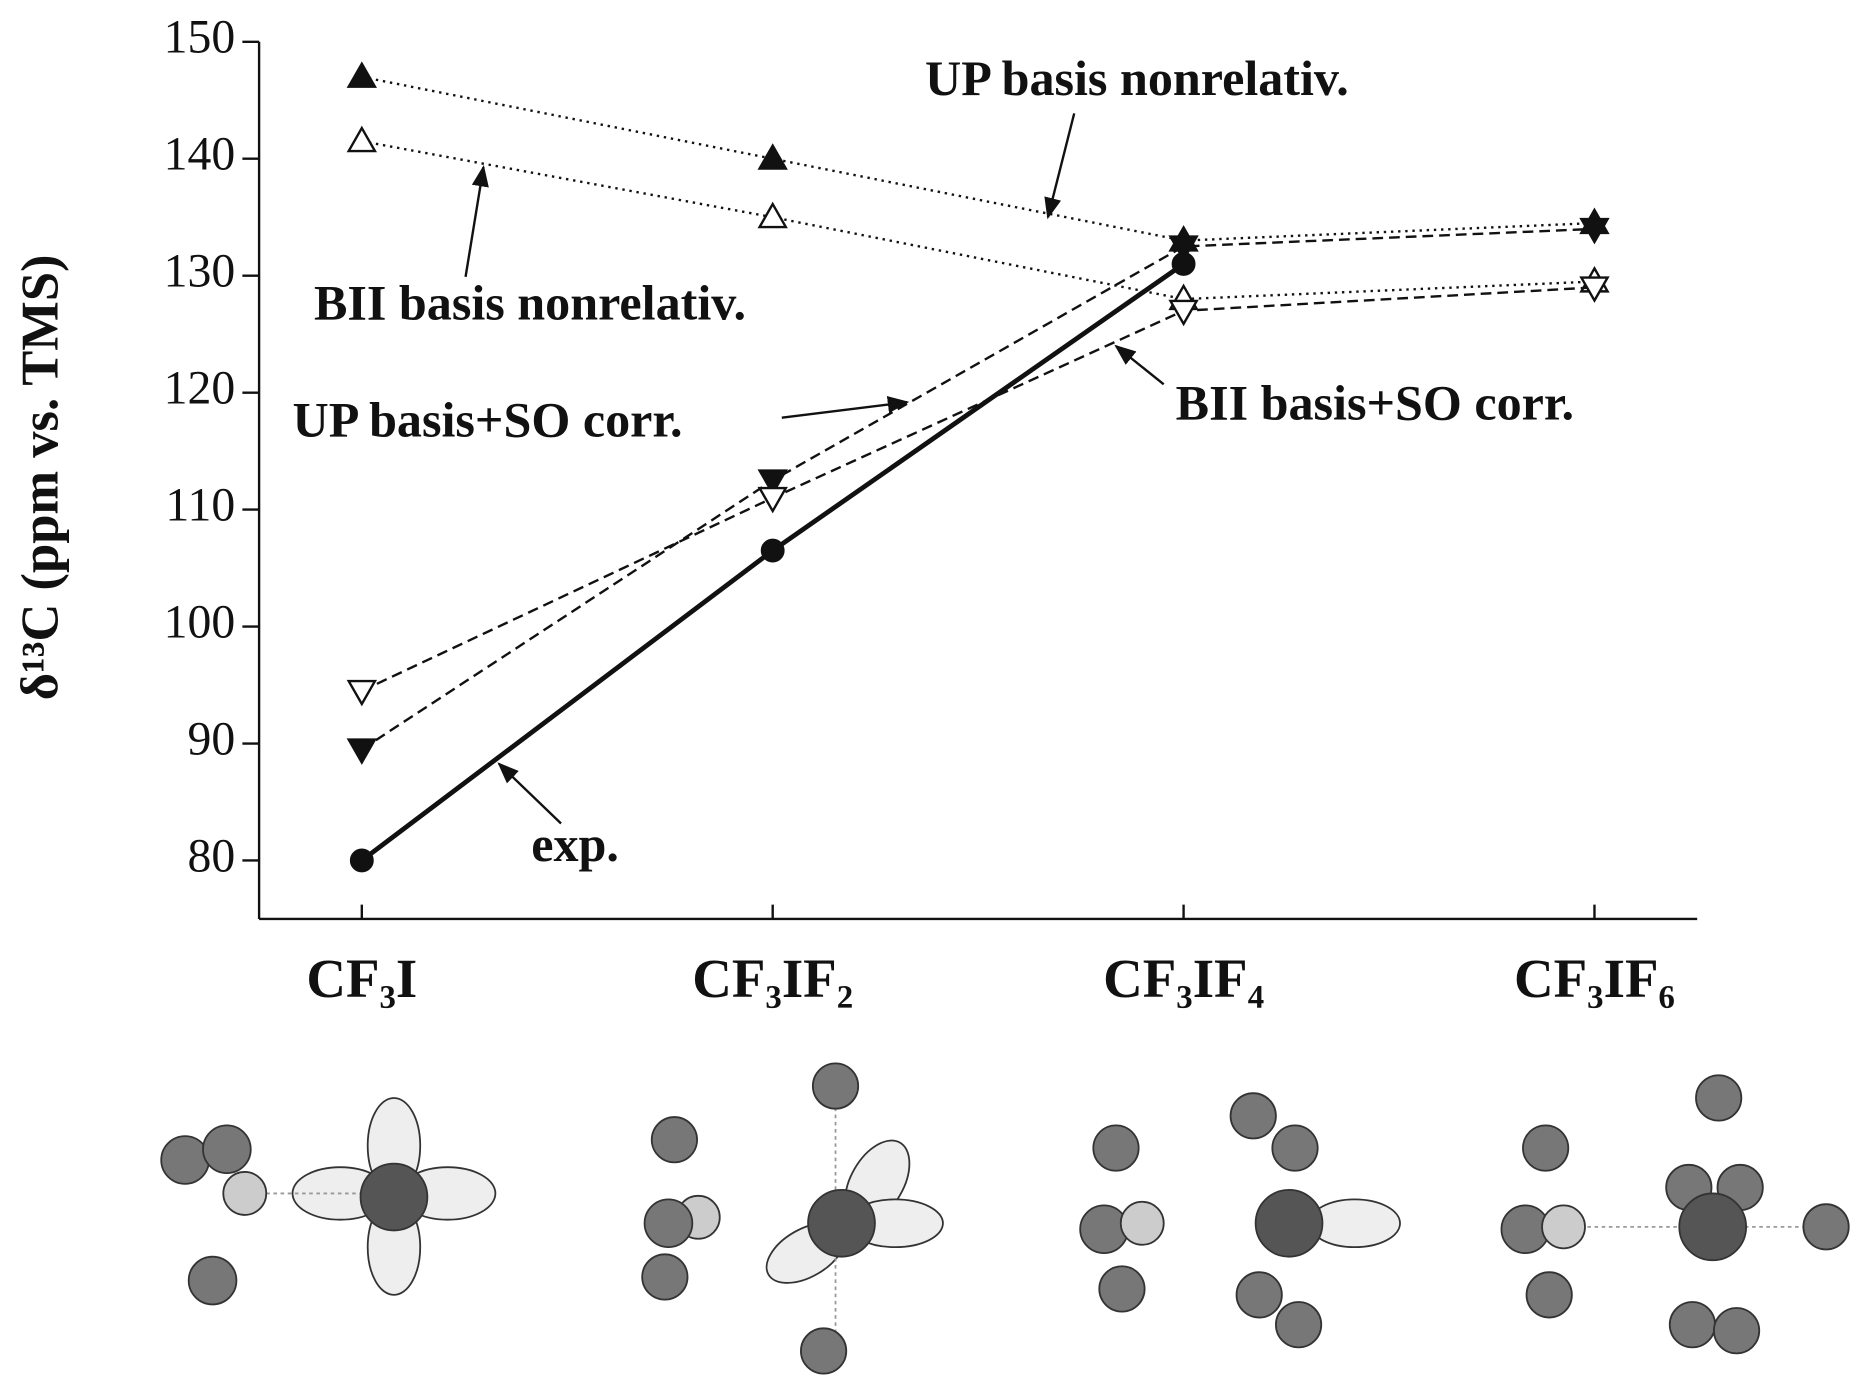 The image size is (1862, 1382). Describe the element at coordinates (212, 738) in the screenshot. I see `y-tick-label: 90` at that location.